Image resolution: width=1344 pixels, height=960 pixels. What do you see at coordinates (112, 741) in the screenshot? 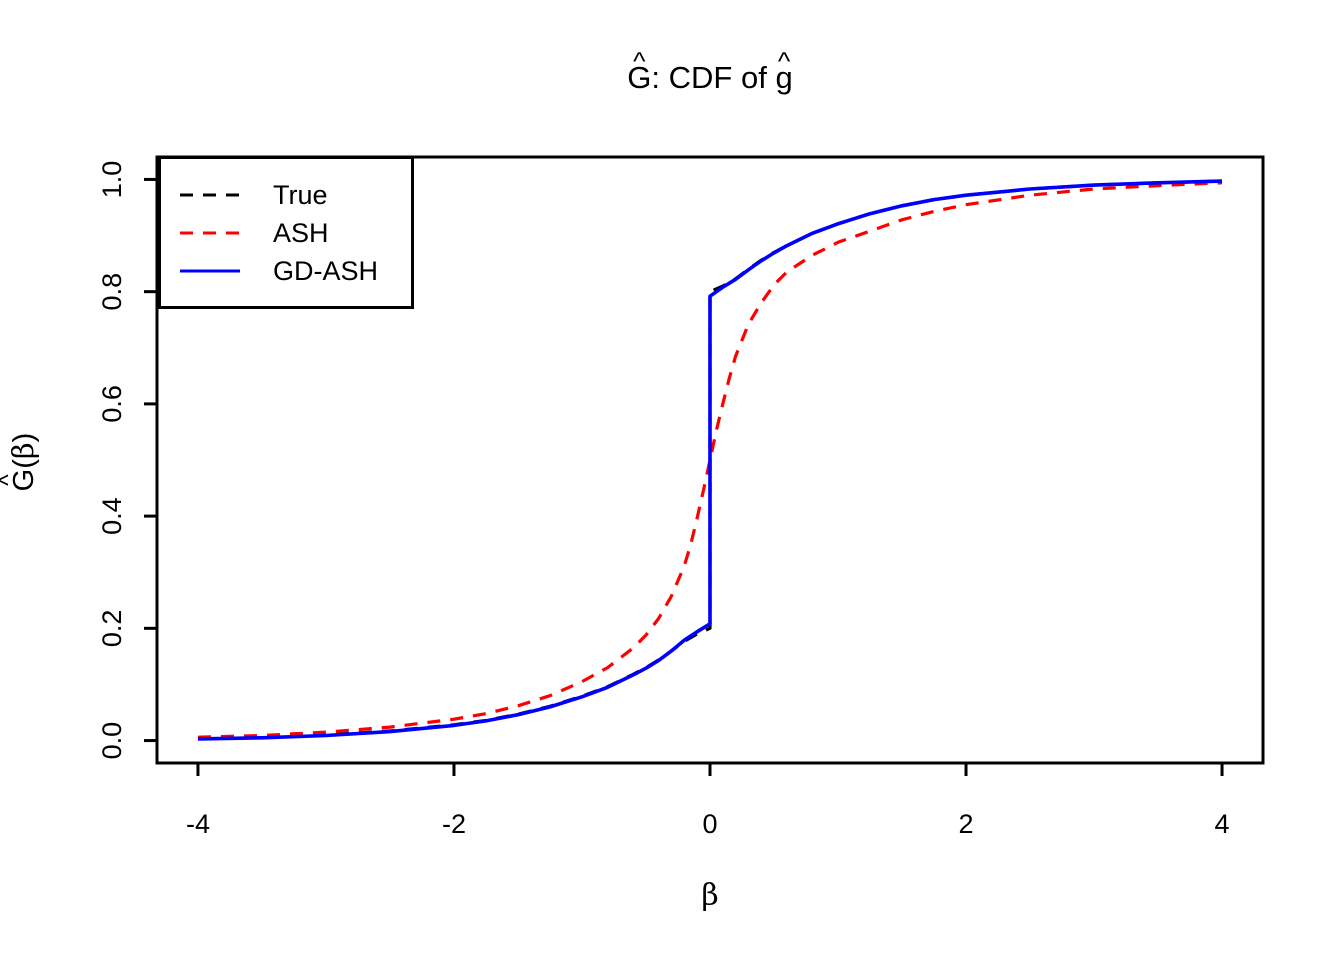
I see `y-tick-label: 0.0` at bounding box center [112, 741].